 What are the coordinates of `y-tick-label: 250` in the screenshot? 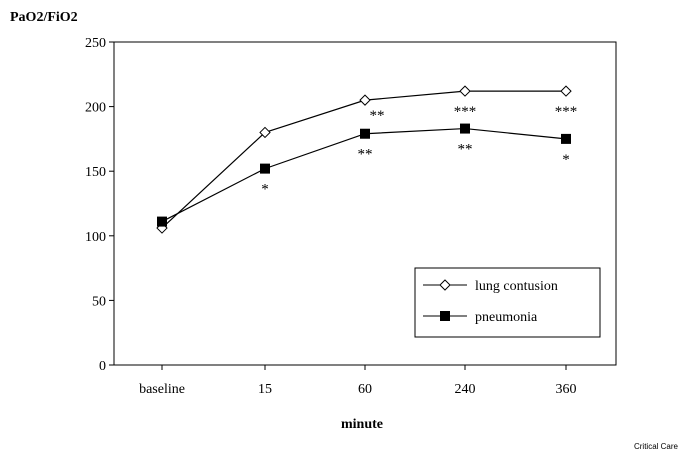 It's located at (95, 43).